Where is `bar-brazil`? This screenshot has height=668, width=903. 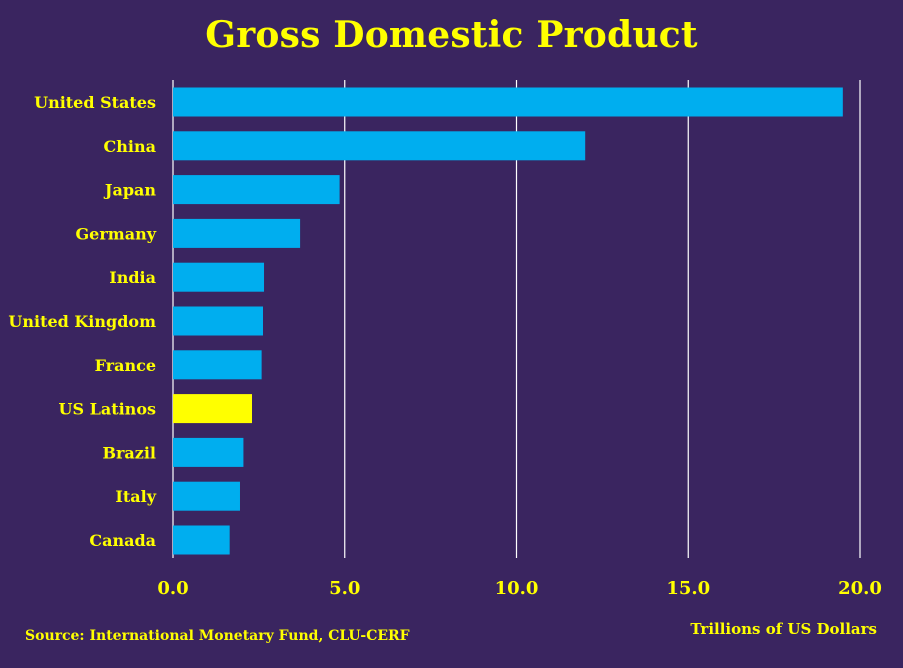
bar-brazil is located at coordinates (208, 452).